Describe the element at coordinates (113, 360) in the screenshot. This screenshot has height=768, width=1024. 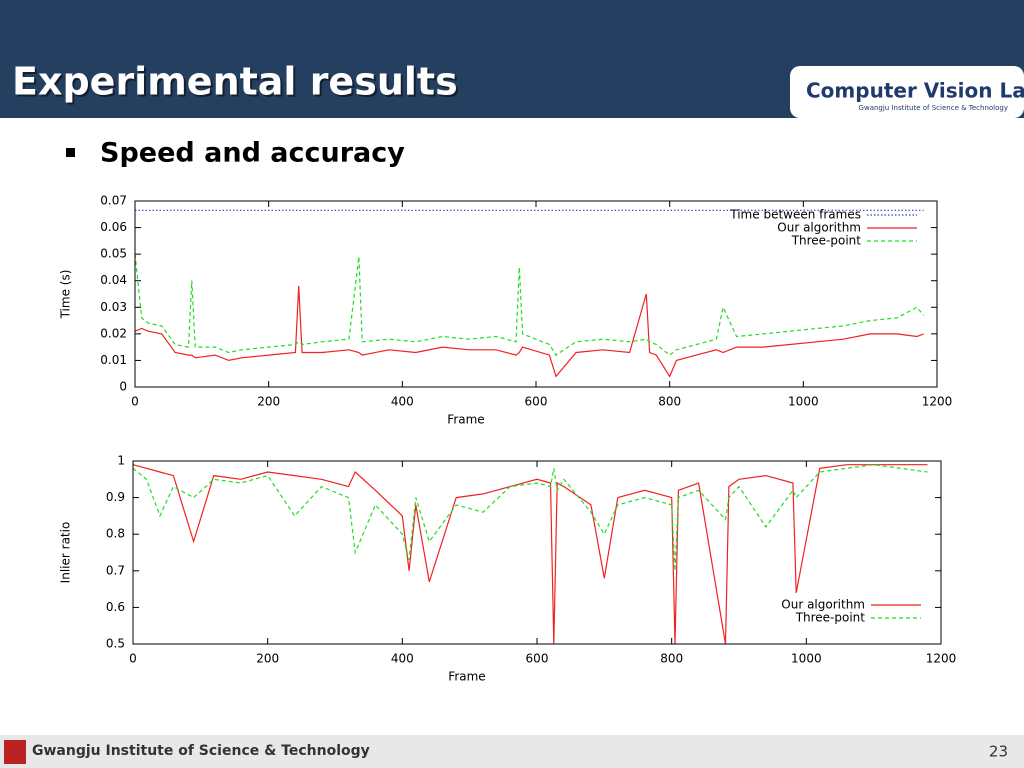
I see `y-tick-label: 0.01` at that location.